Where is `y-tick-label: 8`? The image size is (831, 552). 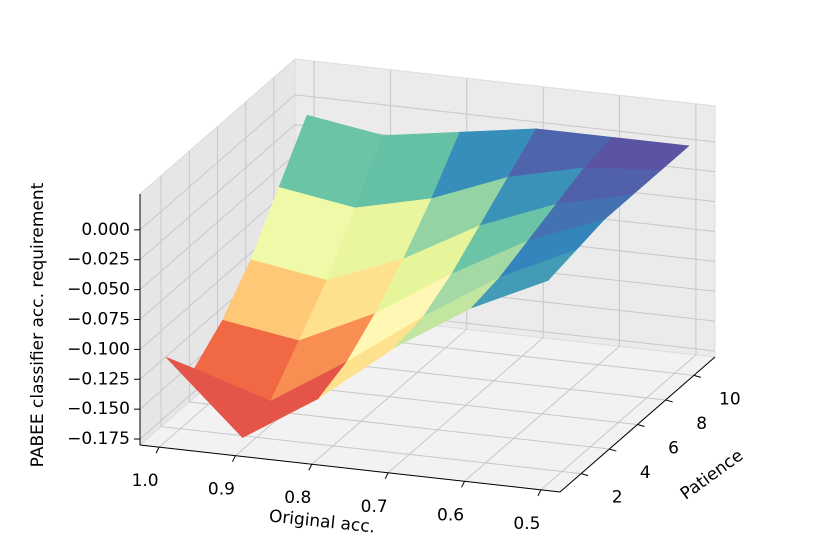
y-tick-label: 8 is located at coordinates (701, 424).